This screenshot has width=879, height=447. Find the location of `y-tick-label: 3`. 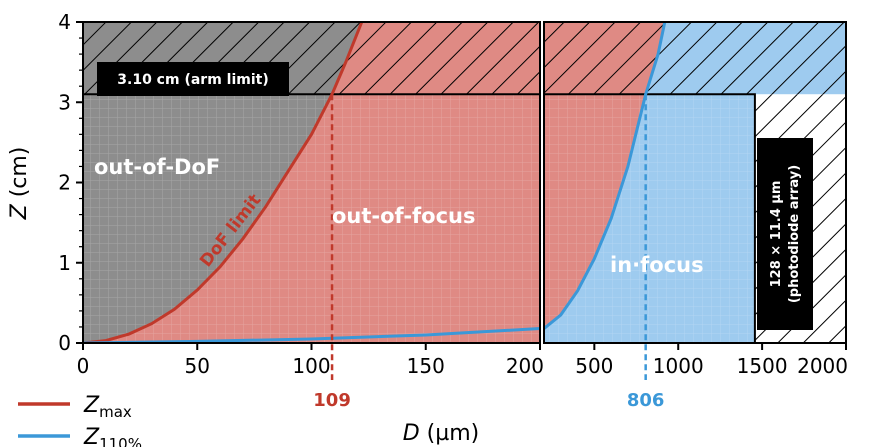

y-tick-label: 3 is located at coordinates (64, 102).